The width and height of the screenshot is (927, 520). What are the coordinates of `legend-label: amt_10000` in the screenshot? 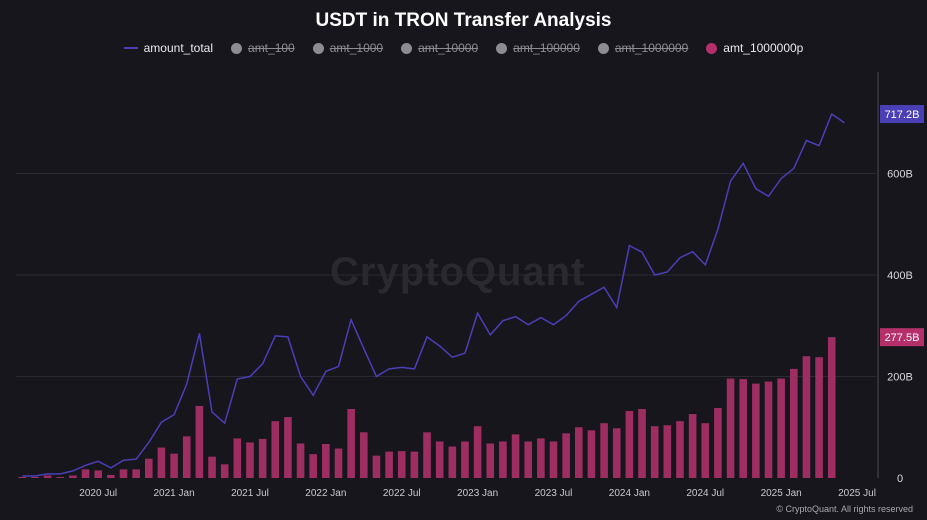 It's located at (448, 48).